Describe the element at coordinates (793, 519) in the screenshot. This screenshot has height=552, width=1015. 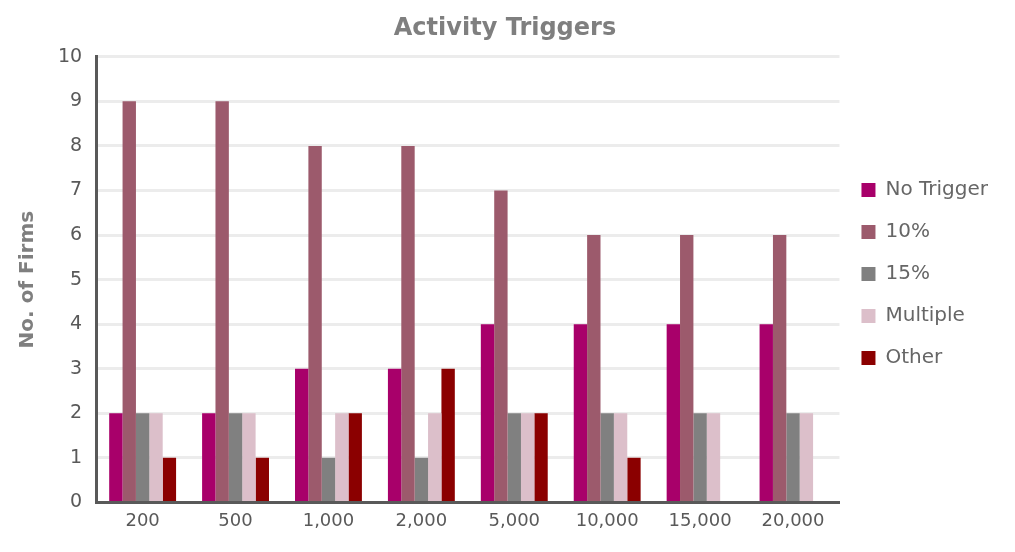
I see `x-tick-label: 20,000` at that location.